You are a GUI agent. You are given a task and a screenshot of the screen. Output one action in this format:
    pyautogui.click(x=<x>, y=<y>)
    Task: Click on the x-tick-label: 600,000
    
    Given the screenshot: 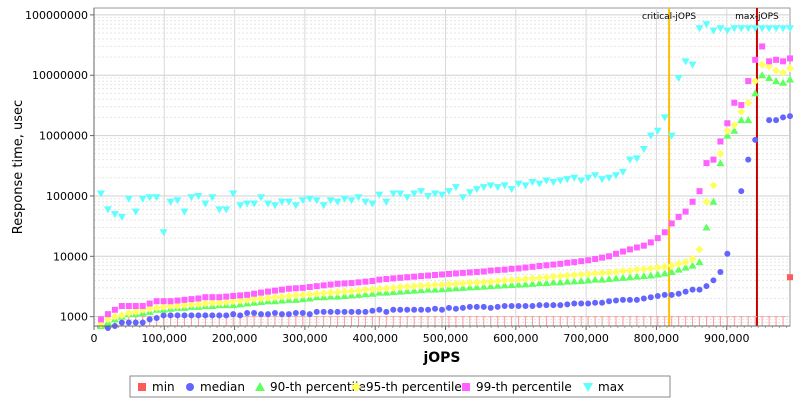 What is the action you would take?
    pyautogui.click(x=516, y=338)
    